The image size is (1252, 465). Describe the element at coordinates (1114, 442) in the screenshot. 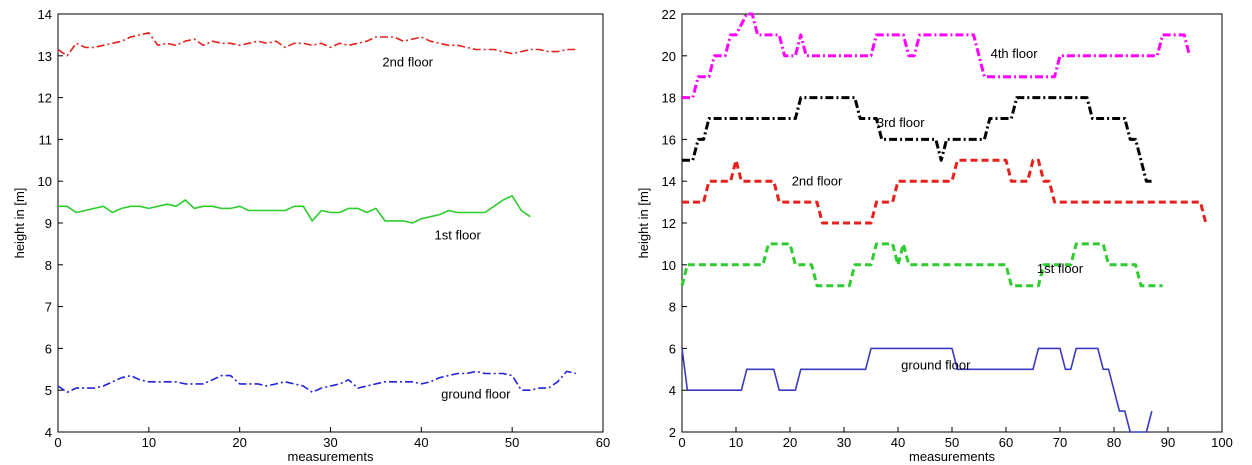

I see `x-tick-label: 80` at that location.